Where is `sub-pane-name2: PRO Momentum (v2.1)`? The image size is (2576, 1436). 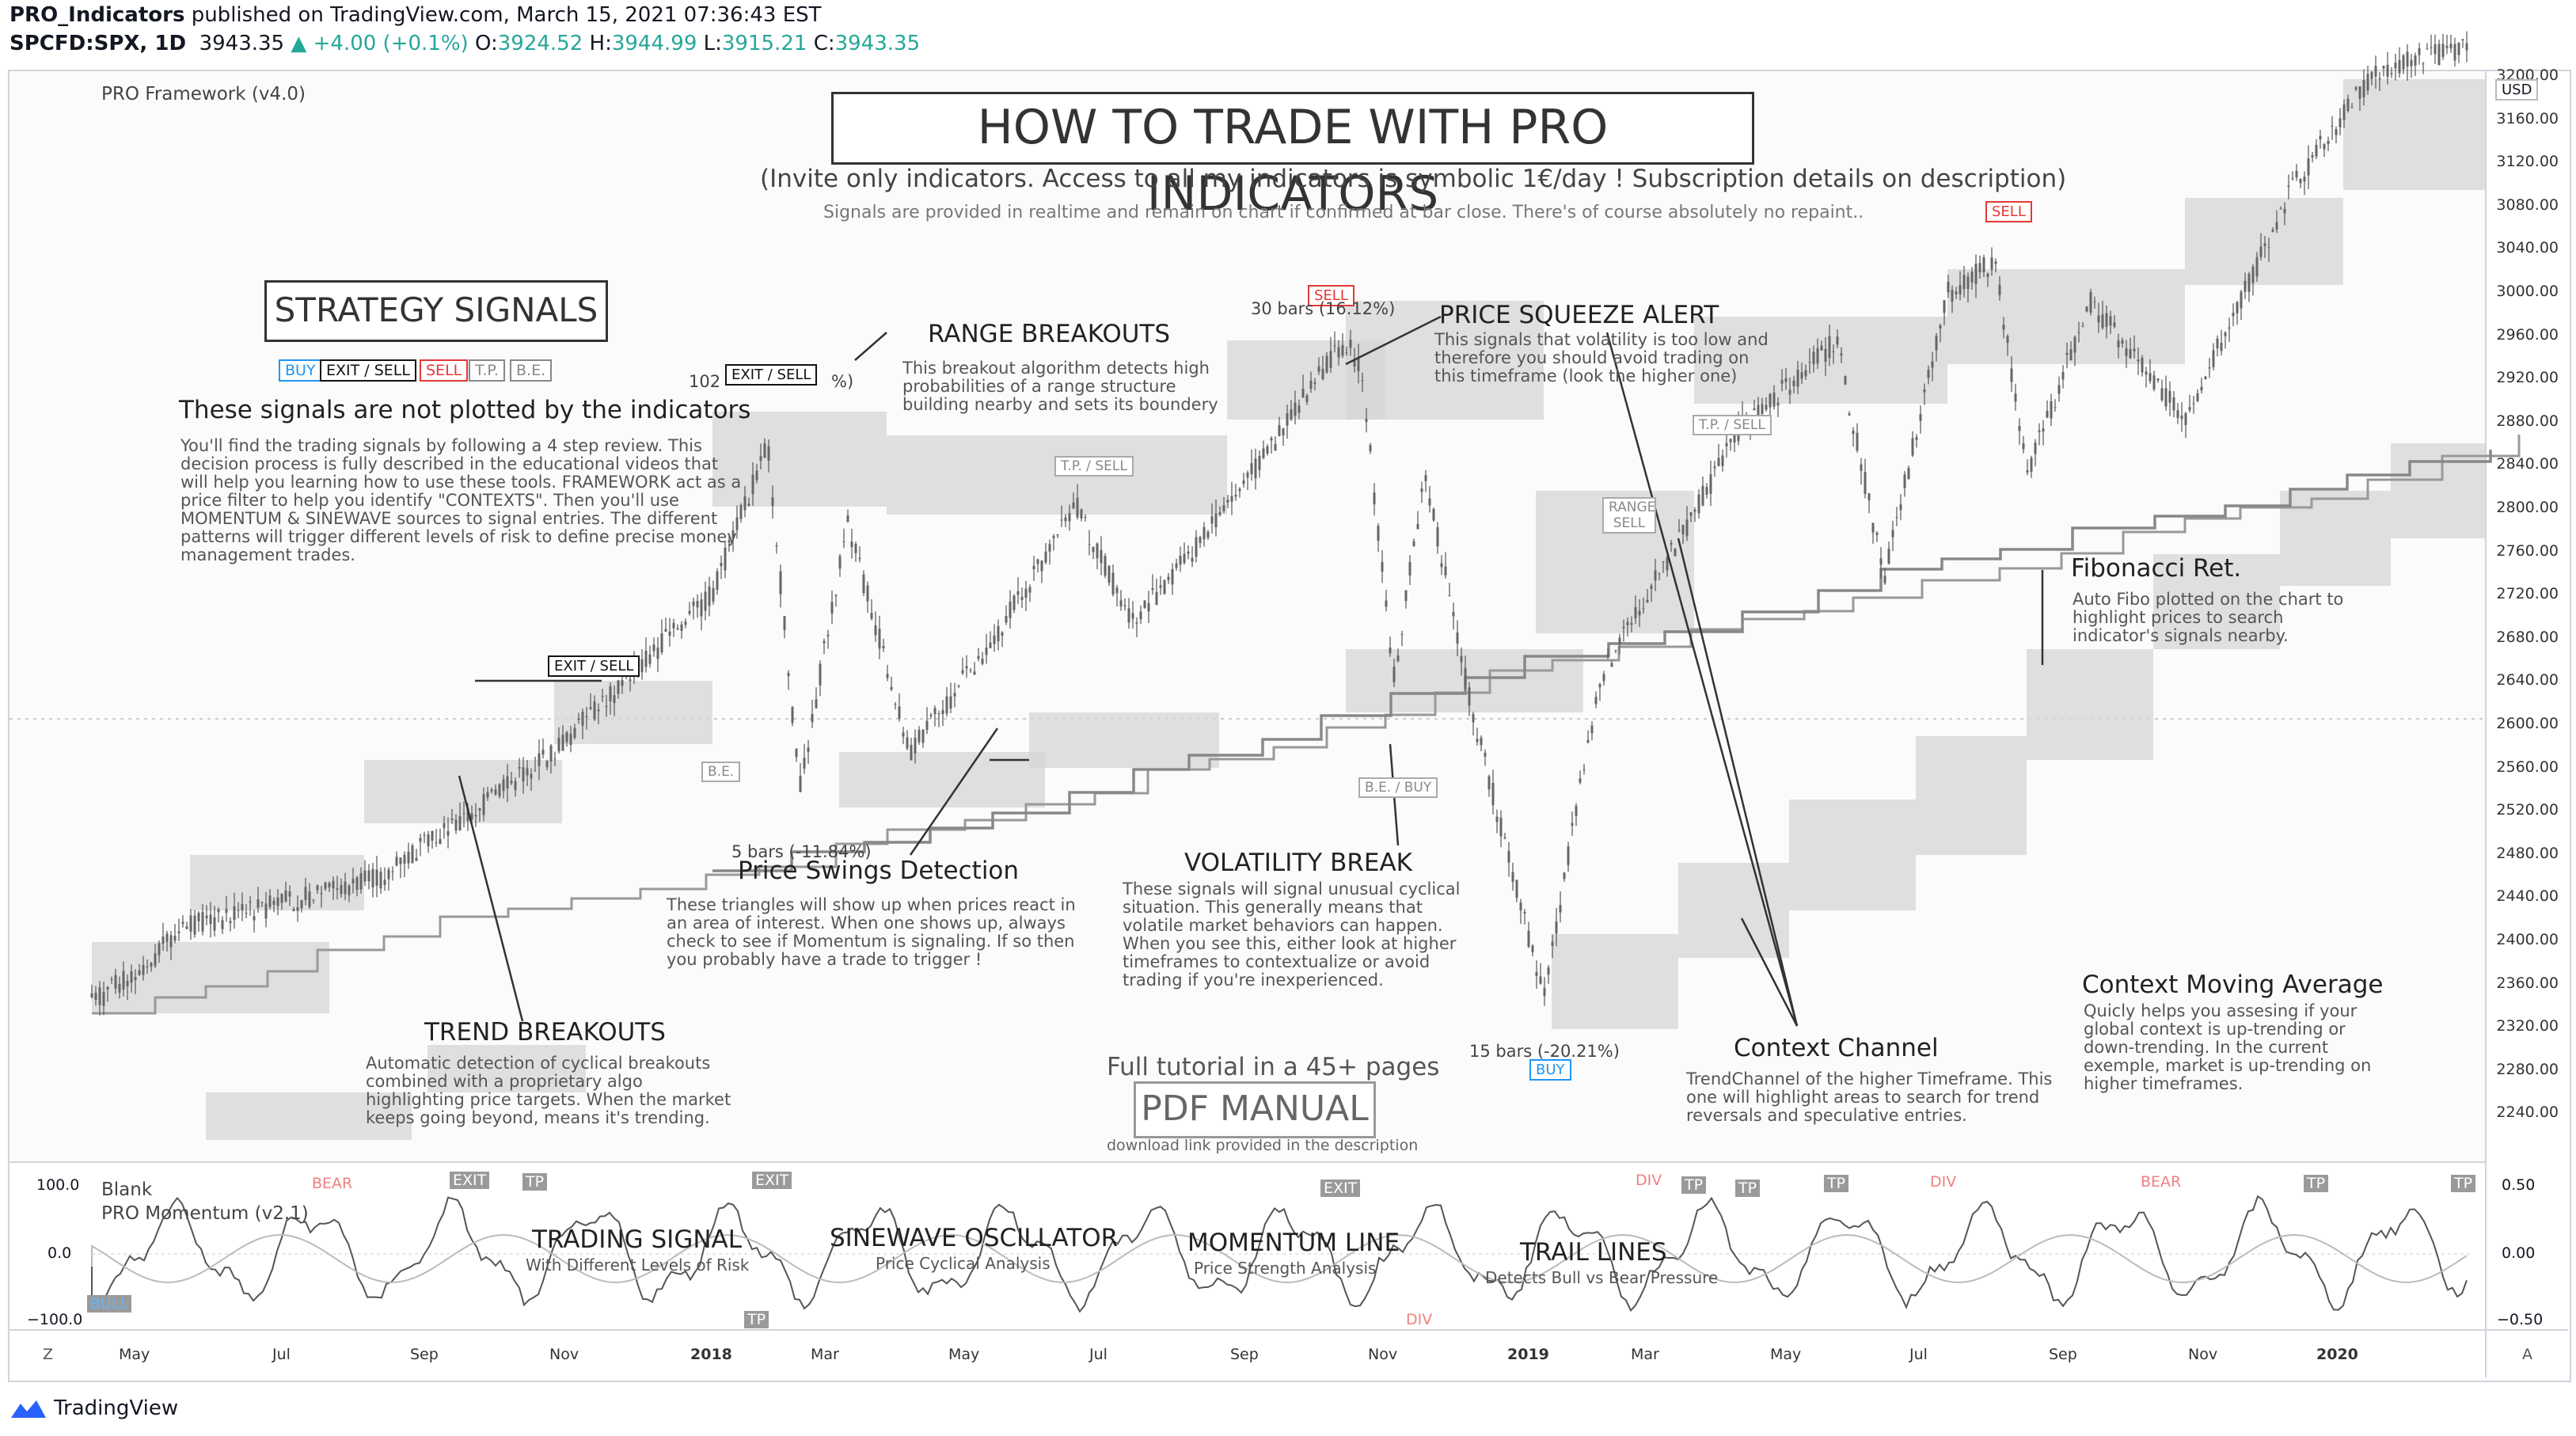 sub-pane-name2: PRO Momentum (v2.1) is located at coordinates (205, 1214).